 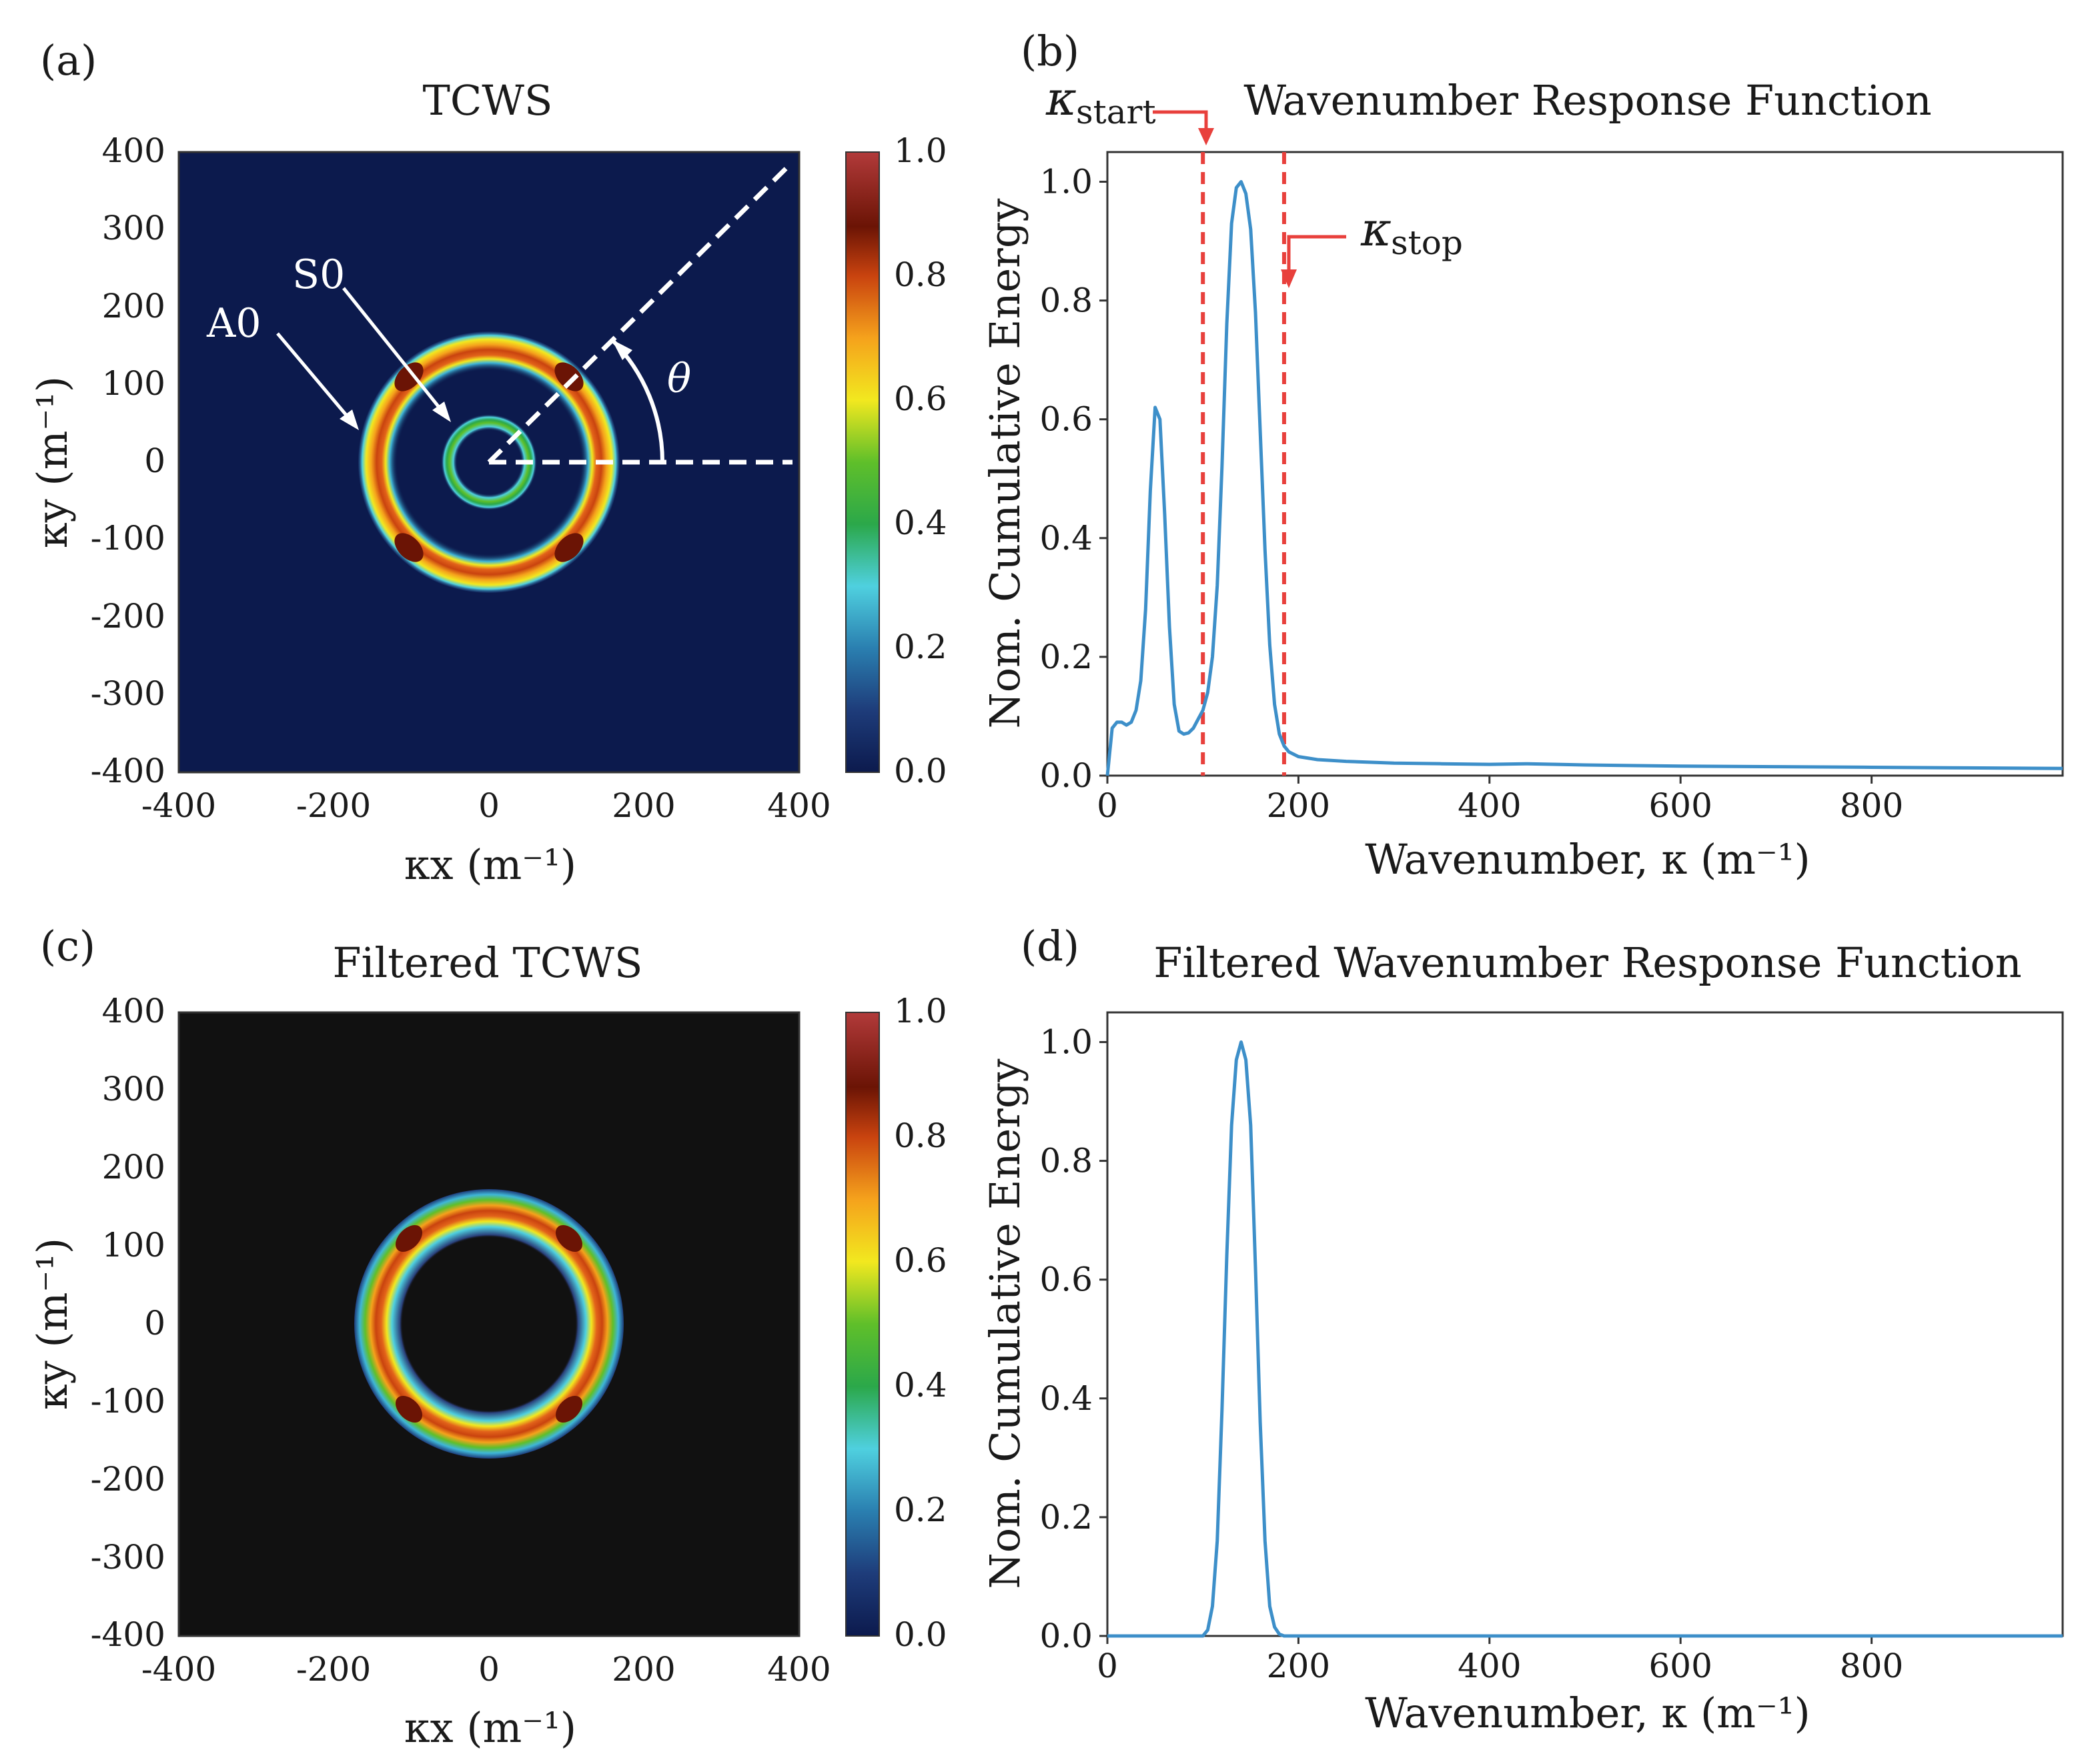 What do you see at coordinates (622, 349) in the screenshot?
I see `theta-arrowhead` at bounding box center [622, 349].